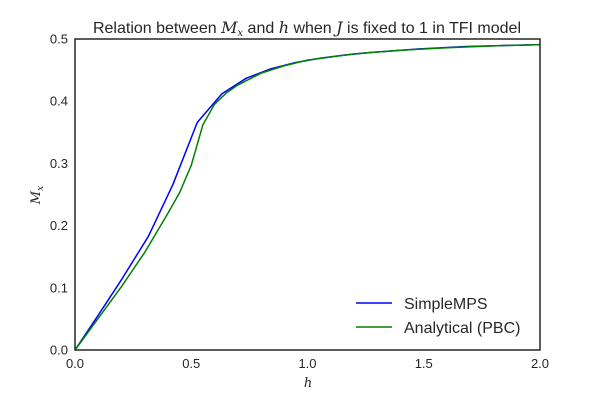 Image resolution: width=600 pixels, height=400 pixels. What do you see at coordinates (284, 27) in the screenshot?
I see `title-h-symbol: h` at bounding box center [284, 27].